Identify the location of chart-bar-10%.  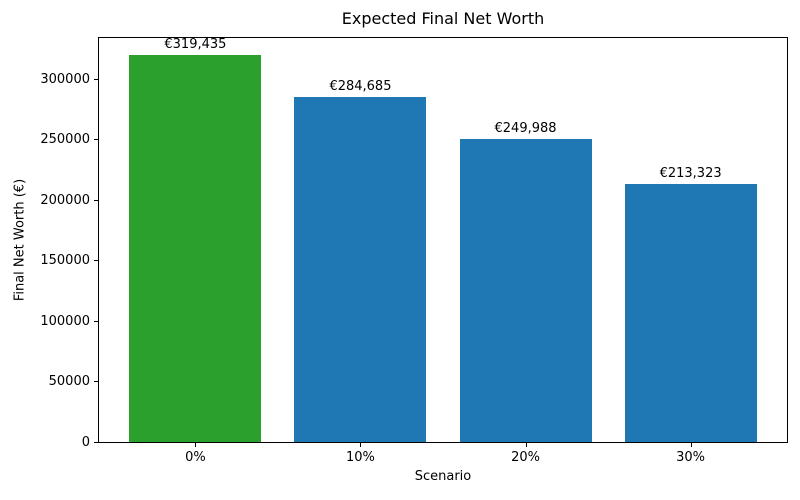
(360, 269).